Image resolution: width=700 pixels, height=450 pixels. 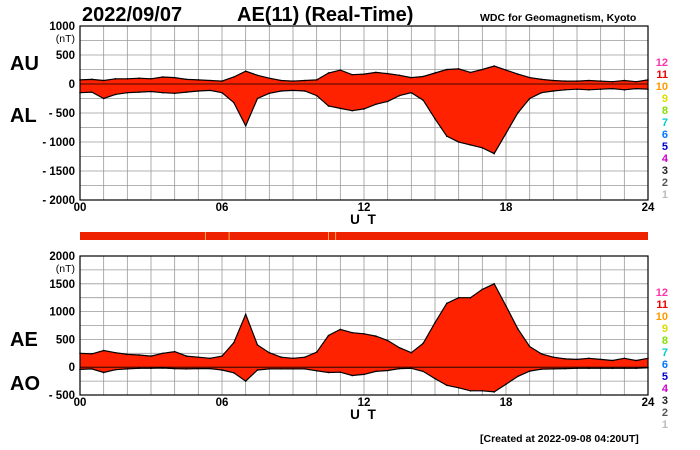 What do you see at coordinates (65, 340) in the screenshot?
I see `y-tick-label: 500` at bounding box center [65, 340].